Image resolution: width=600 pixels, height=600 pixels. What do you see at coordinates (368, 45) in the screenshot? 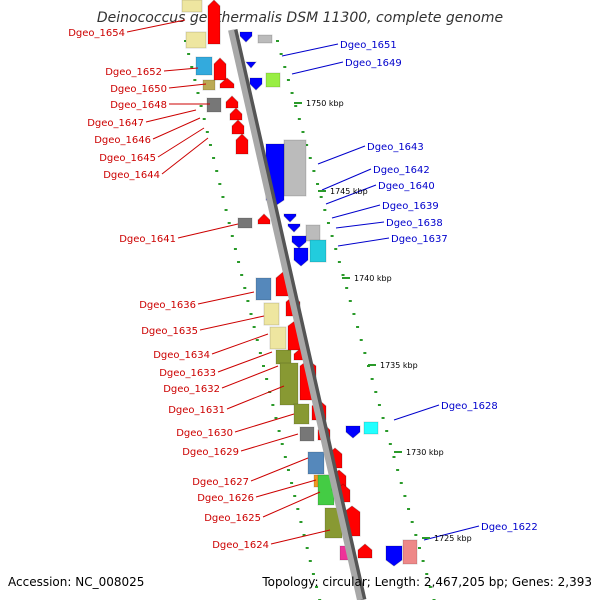
I see `gene-label-right: Dgeo_1651` at bounding box center [368, 45].